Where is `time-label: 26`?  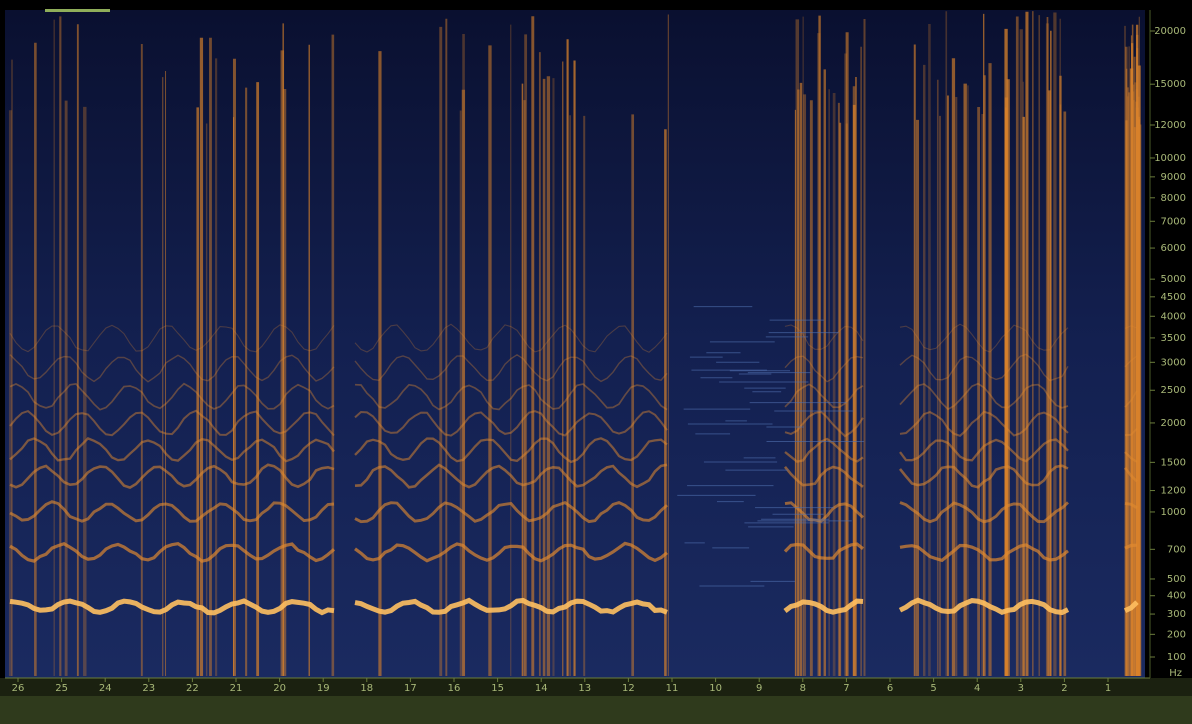 time-label: 26 is located at coordinates (18, 688).